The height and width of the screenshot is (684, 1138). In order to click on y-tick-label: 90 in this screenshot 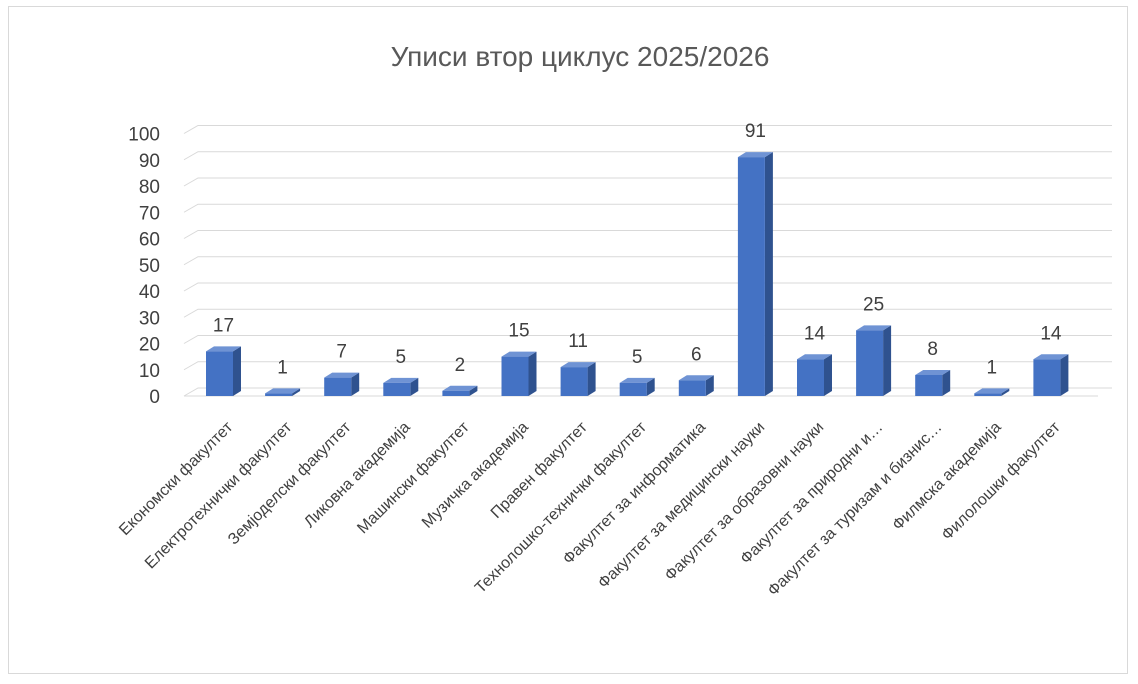, I will do `click(149, 161)`.